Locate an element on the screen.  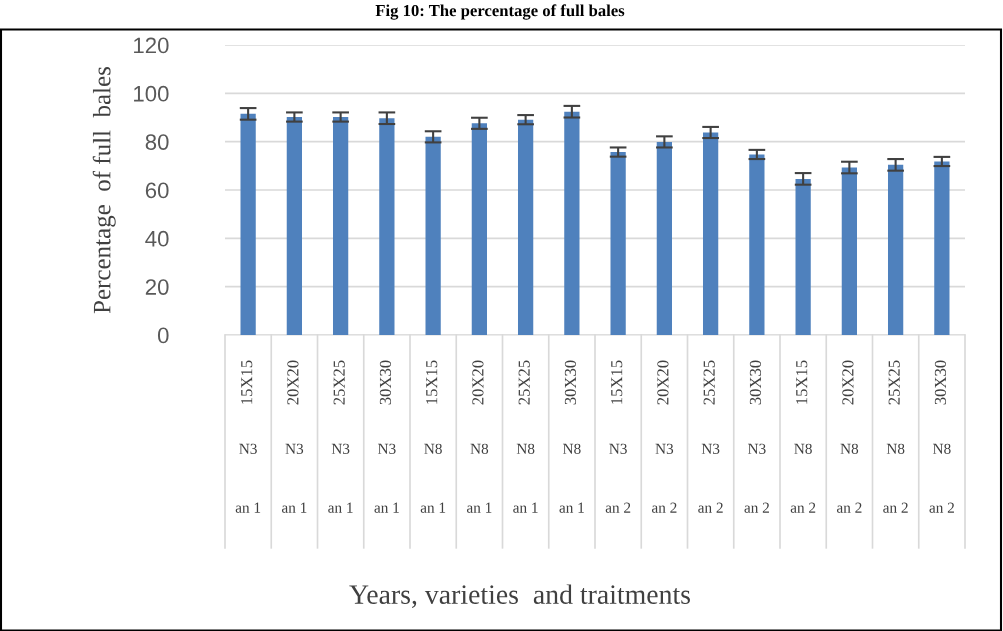
y-tick-label: 60 is located at coordinates (157, 190).